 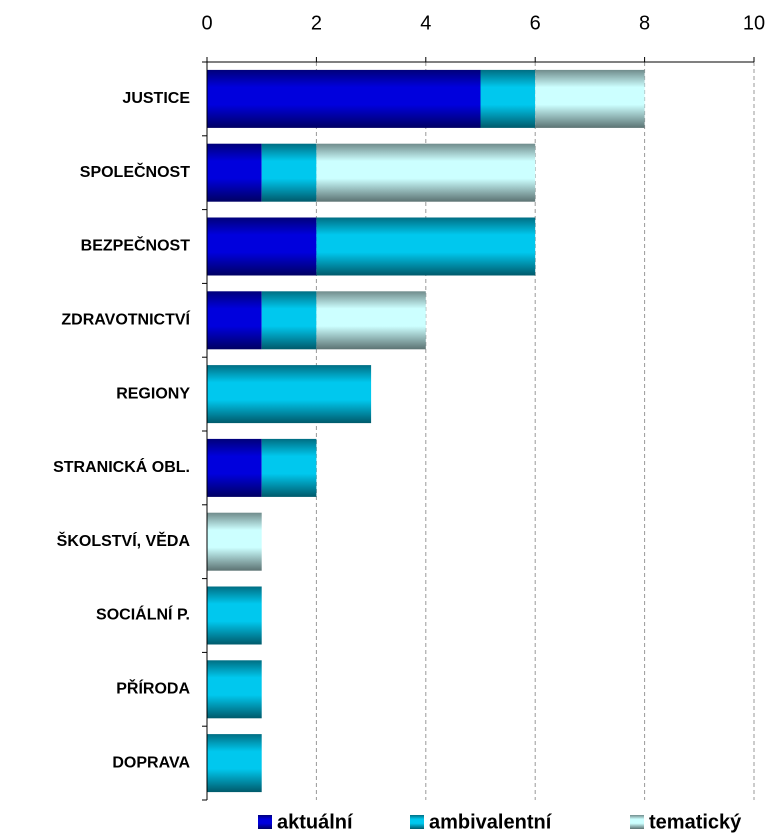 I want to click on category-label: PŘÍRODA, so click(x=153, y=688).